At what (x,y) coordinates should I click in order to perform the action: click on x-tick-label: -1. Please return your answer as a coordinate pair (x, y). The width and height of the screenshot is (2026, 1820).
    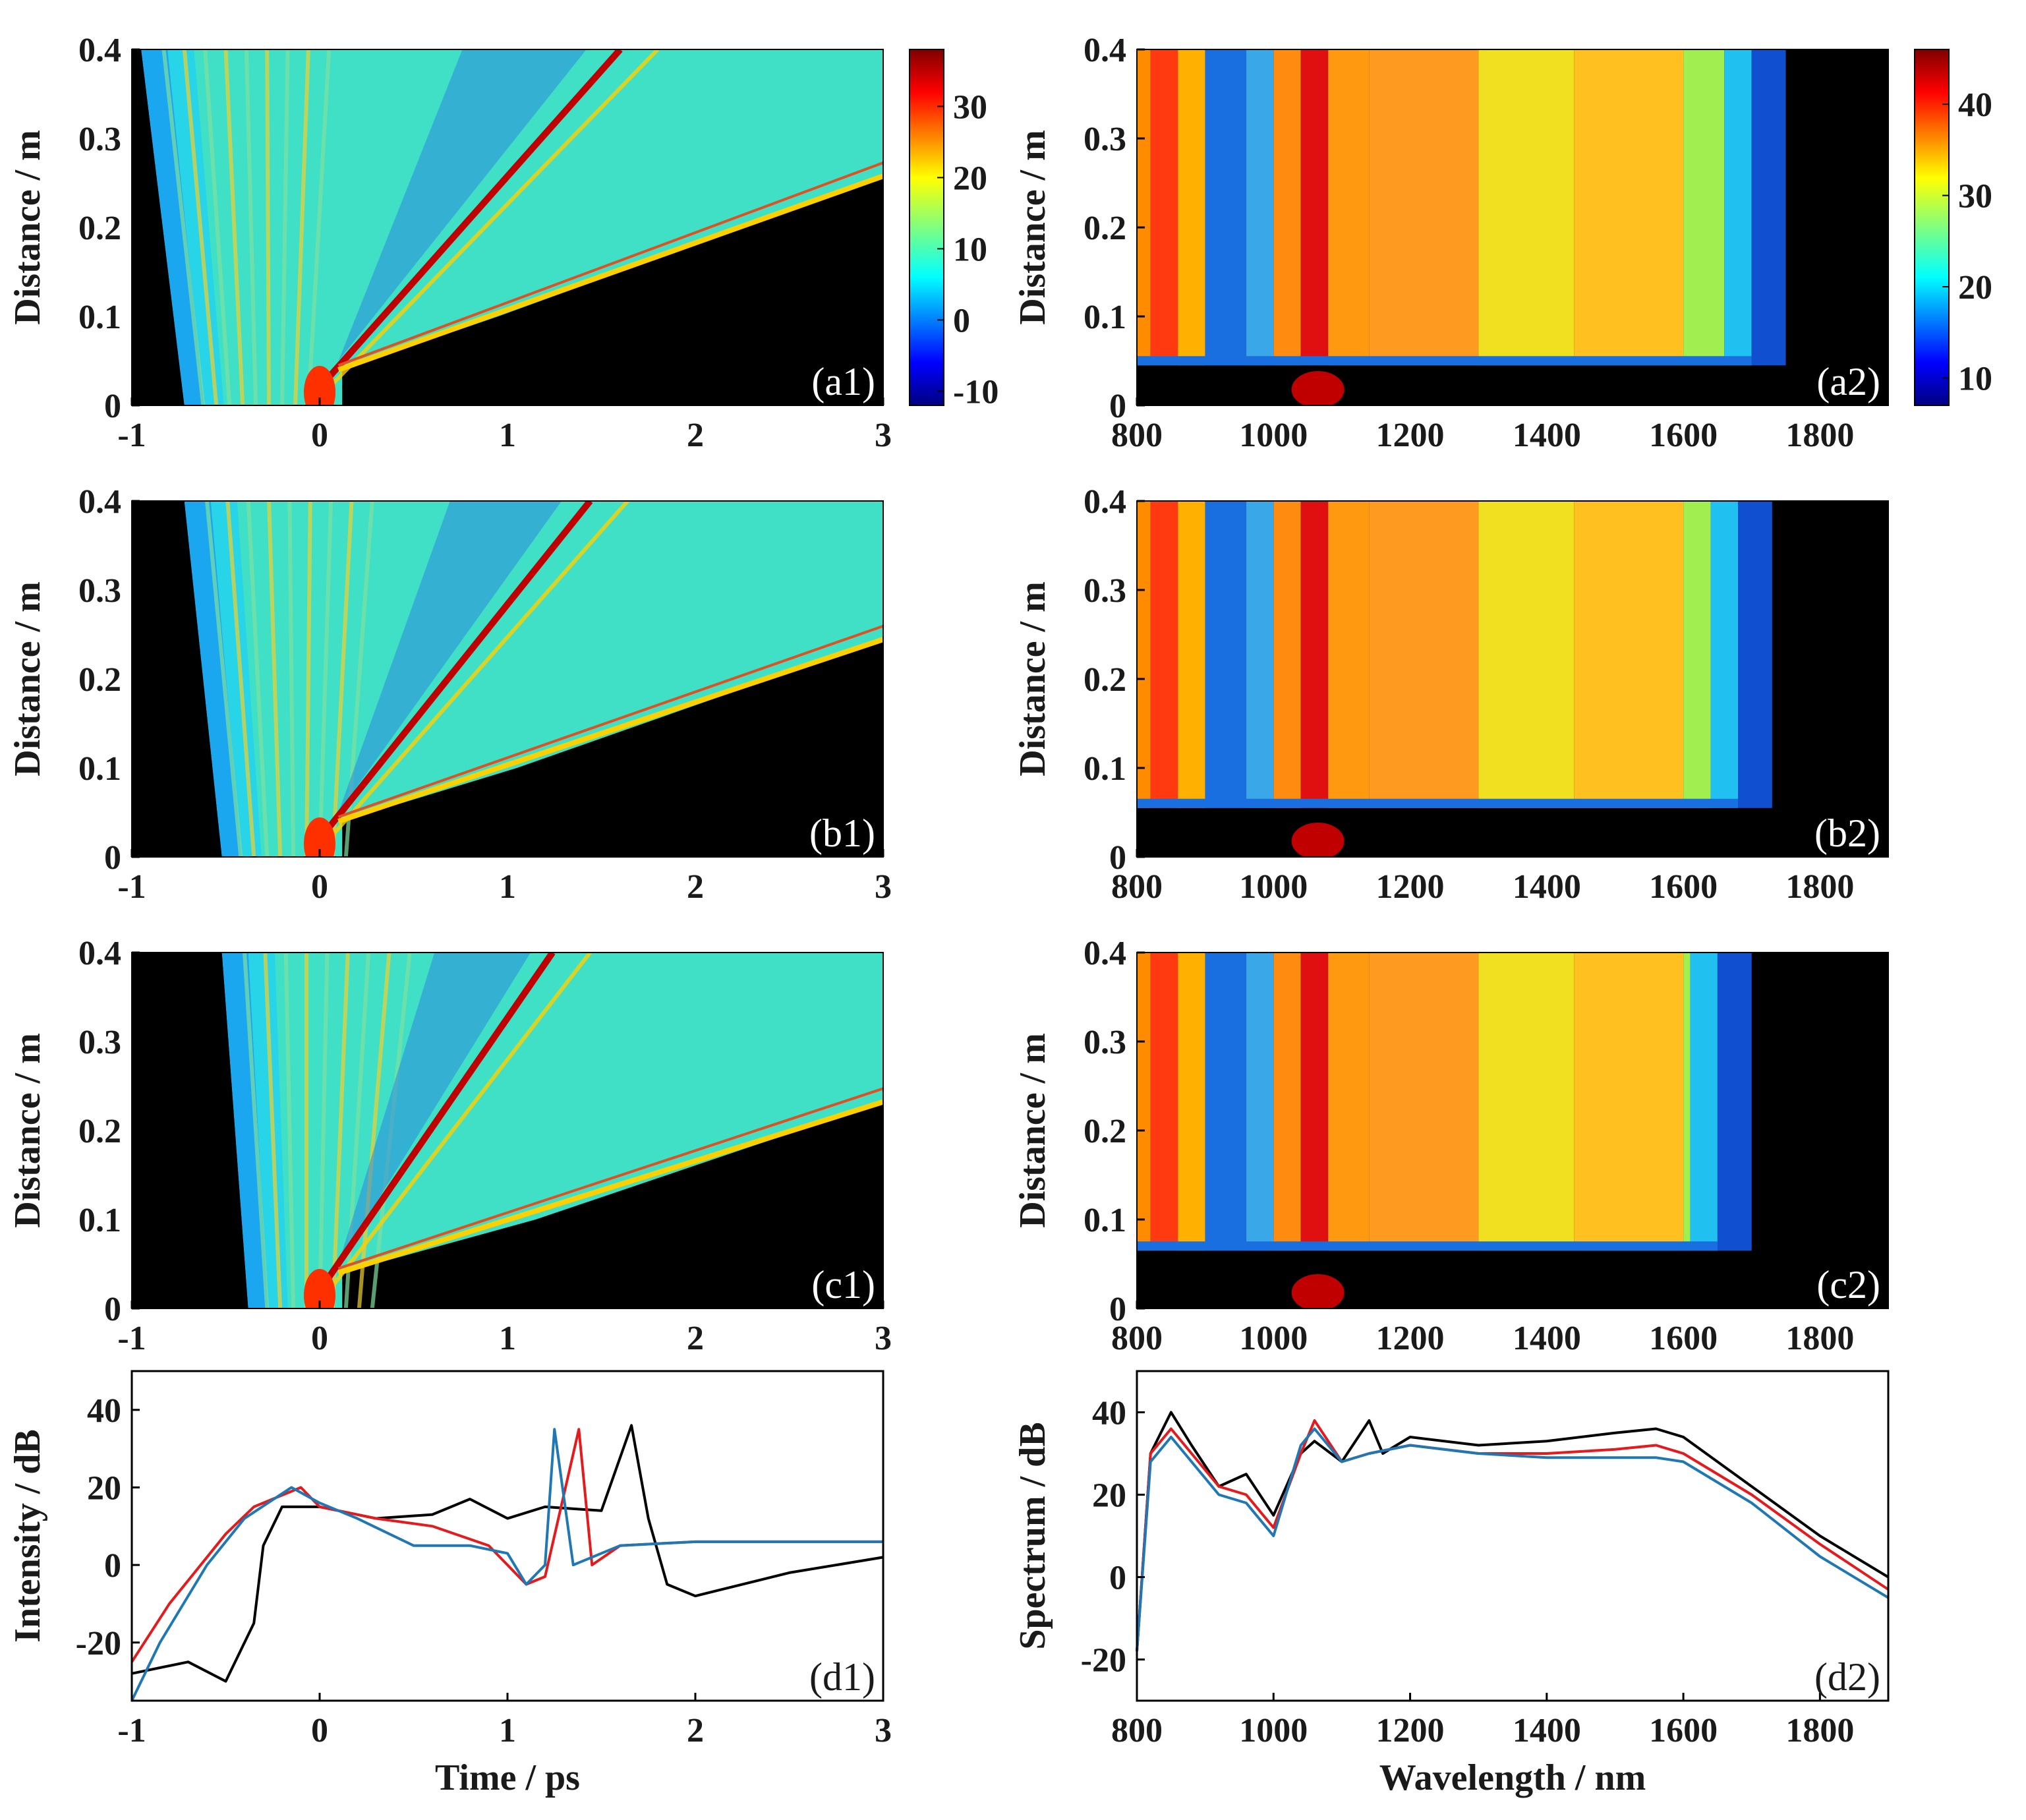
    Looking at the image, I should click on (131, 435).